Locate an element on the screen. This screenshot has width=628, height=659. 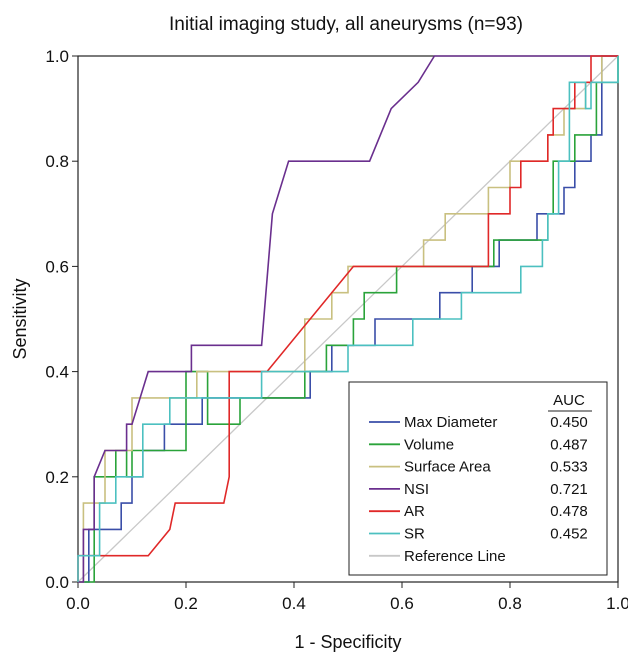
legend-label-ar: AR is located at coordinates (414, 511).